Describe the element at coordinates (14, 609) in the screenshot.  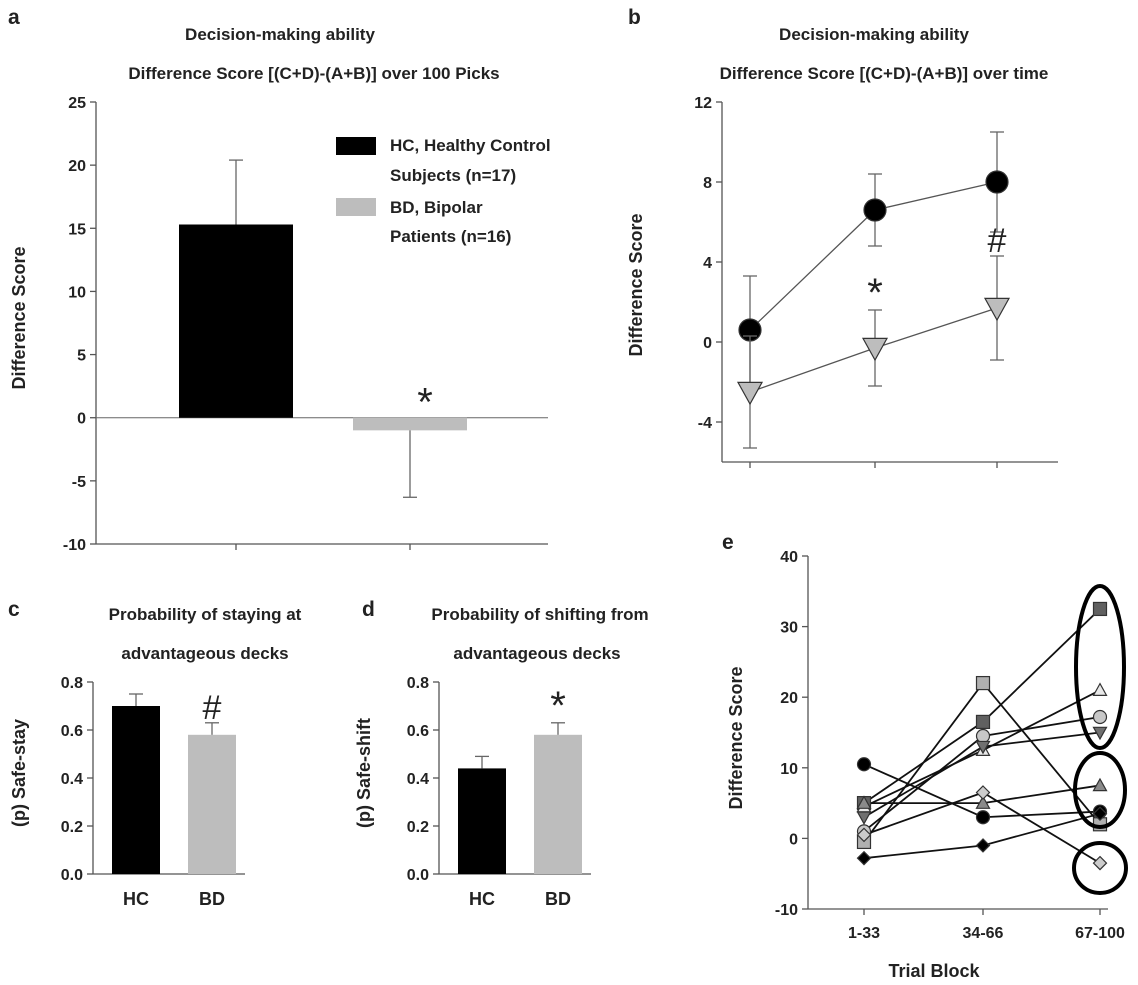
I see `panel-c-letter: c` at that location.